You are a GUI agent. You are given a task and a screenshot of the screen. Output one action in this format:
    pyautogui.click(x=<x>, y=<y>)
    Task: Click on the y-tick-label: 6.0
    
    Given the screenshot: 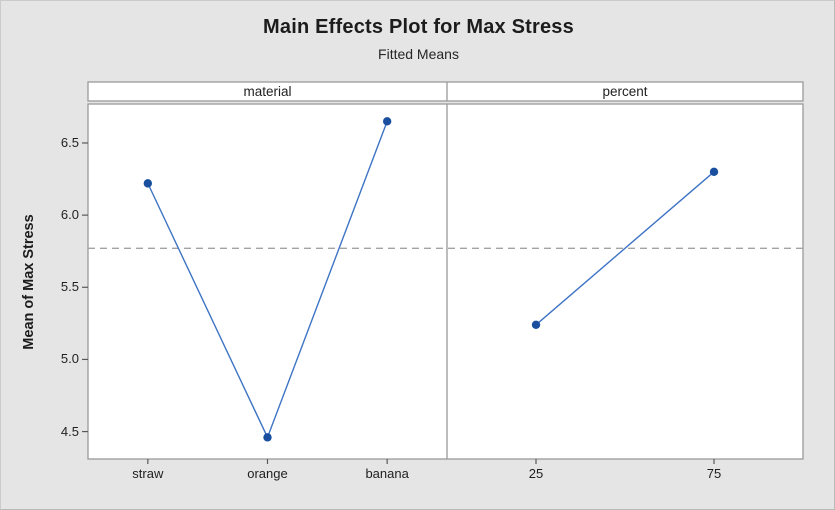 What is the action you would take?
    pyautogui.click(x=69, y=215)
    